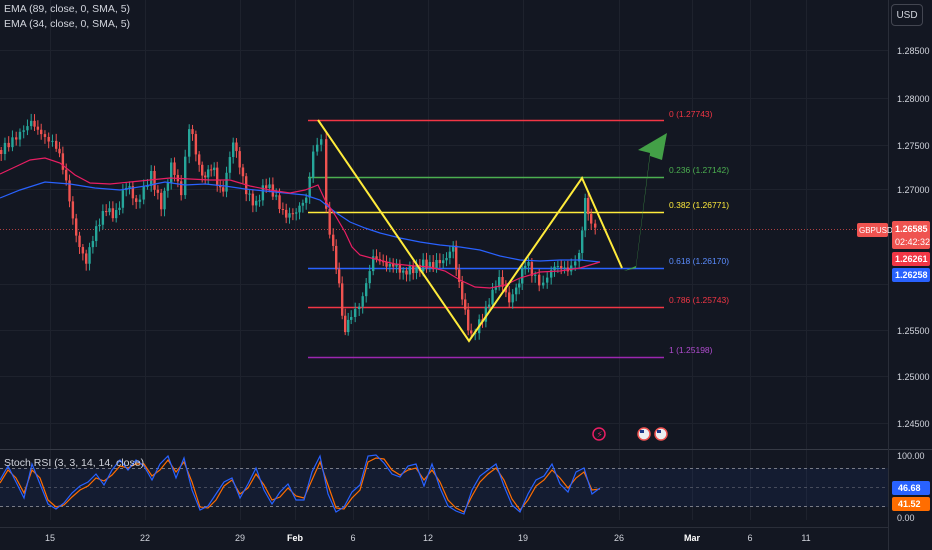 The width and height of the screenshot is (932, 550). I want to click on event-icons: ⚡, so click(630, 434).